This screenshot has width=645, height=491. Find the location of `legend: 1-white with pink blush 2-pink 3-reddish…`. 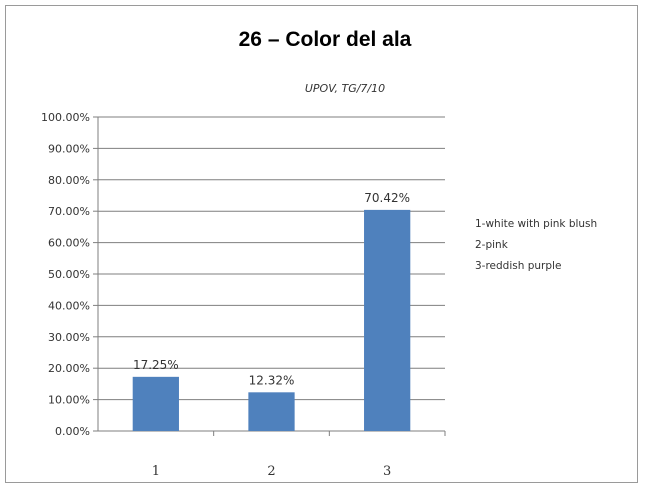

legend: 1-white with pink blush 2-pink 3-reddish… is located at coordinates (536, 249).